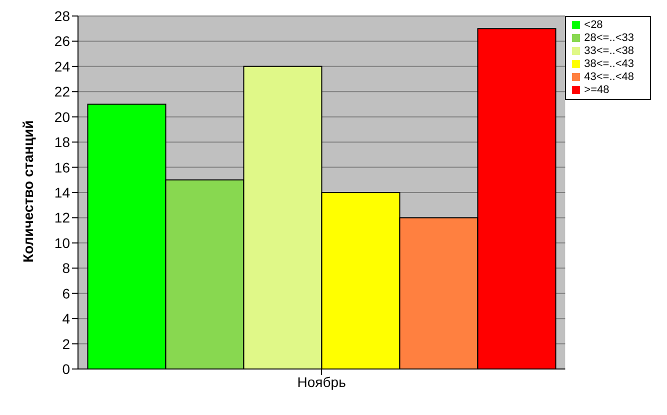 Image resolution: width=667 pixels, height=415 pixels. What do you see at coordinates (62, 242) in the screenshot?
I see `y-tick-label: 10` at bounding box center [62, 242].